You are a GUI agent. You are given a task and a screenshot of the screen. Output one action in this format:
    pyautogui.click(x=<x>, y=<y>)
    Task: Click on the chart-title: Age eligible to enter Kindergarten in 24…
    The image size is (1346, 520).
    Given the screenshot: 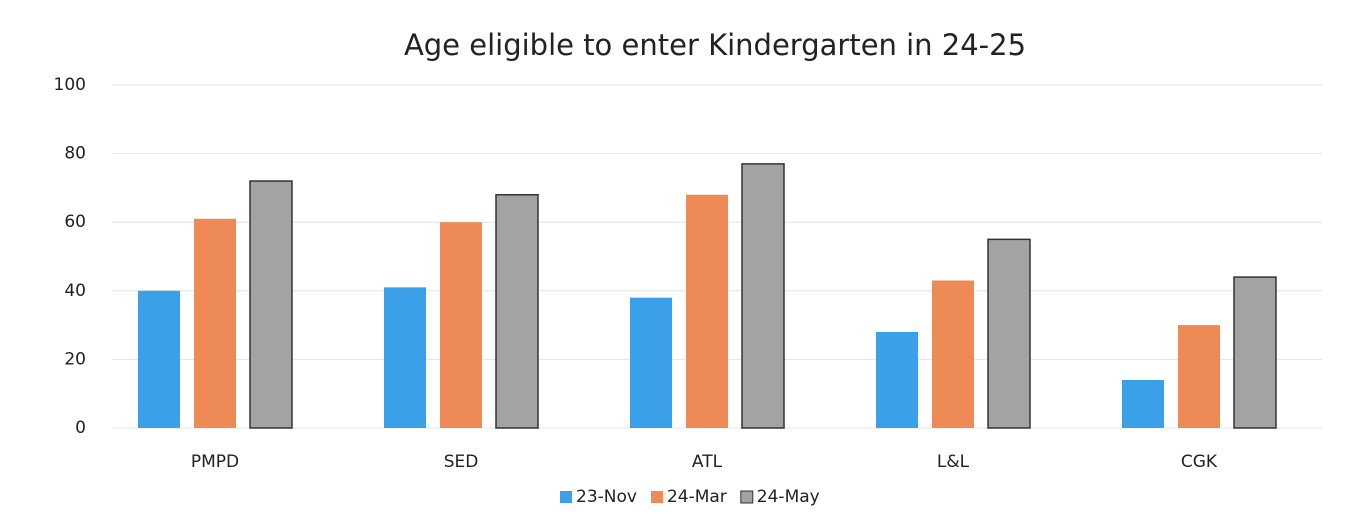 What is the action you would take?
    pyautogui.click(x=715, y=45)
    